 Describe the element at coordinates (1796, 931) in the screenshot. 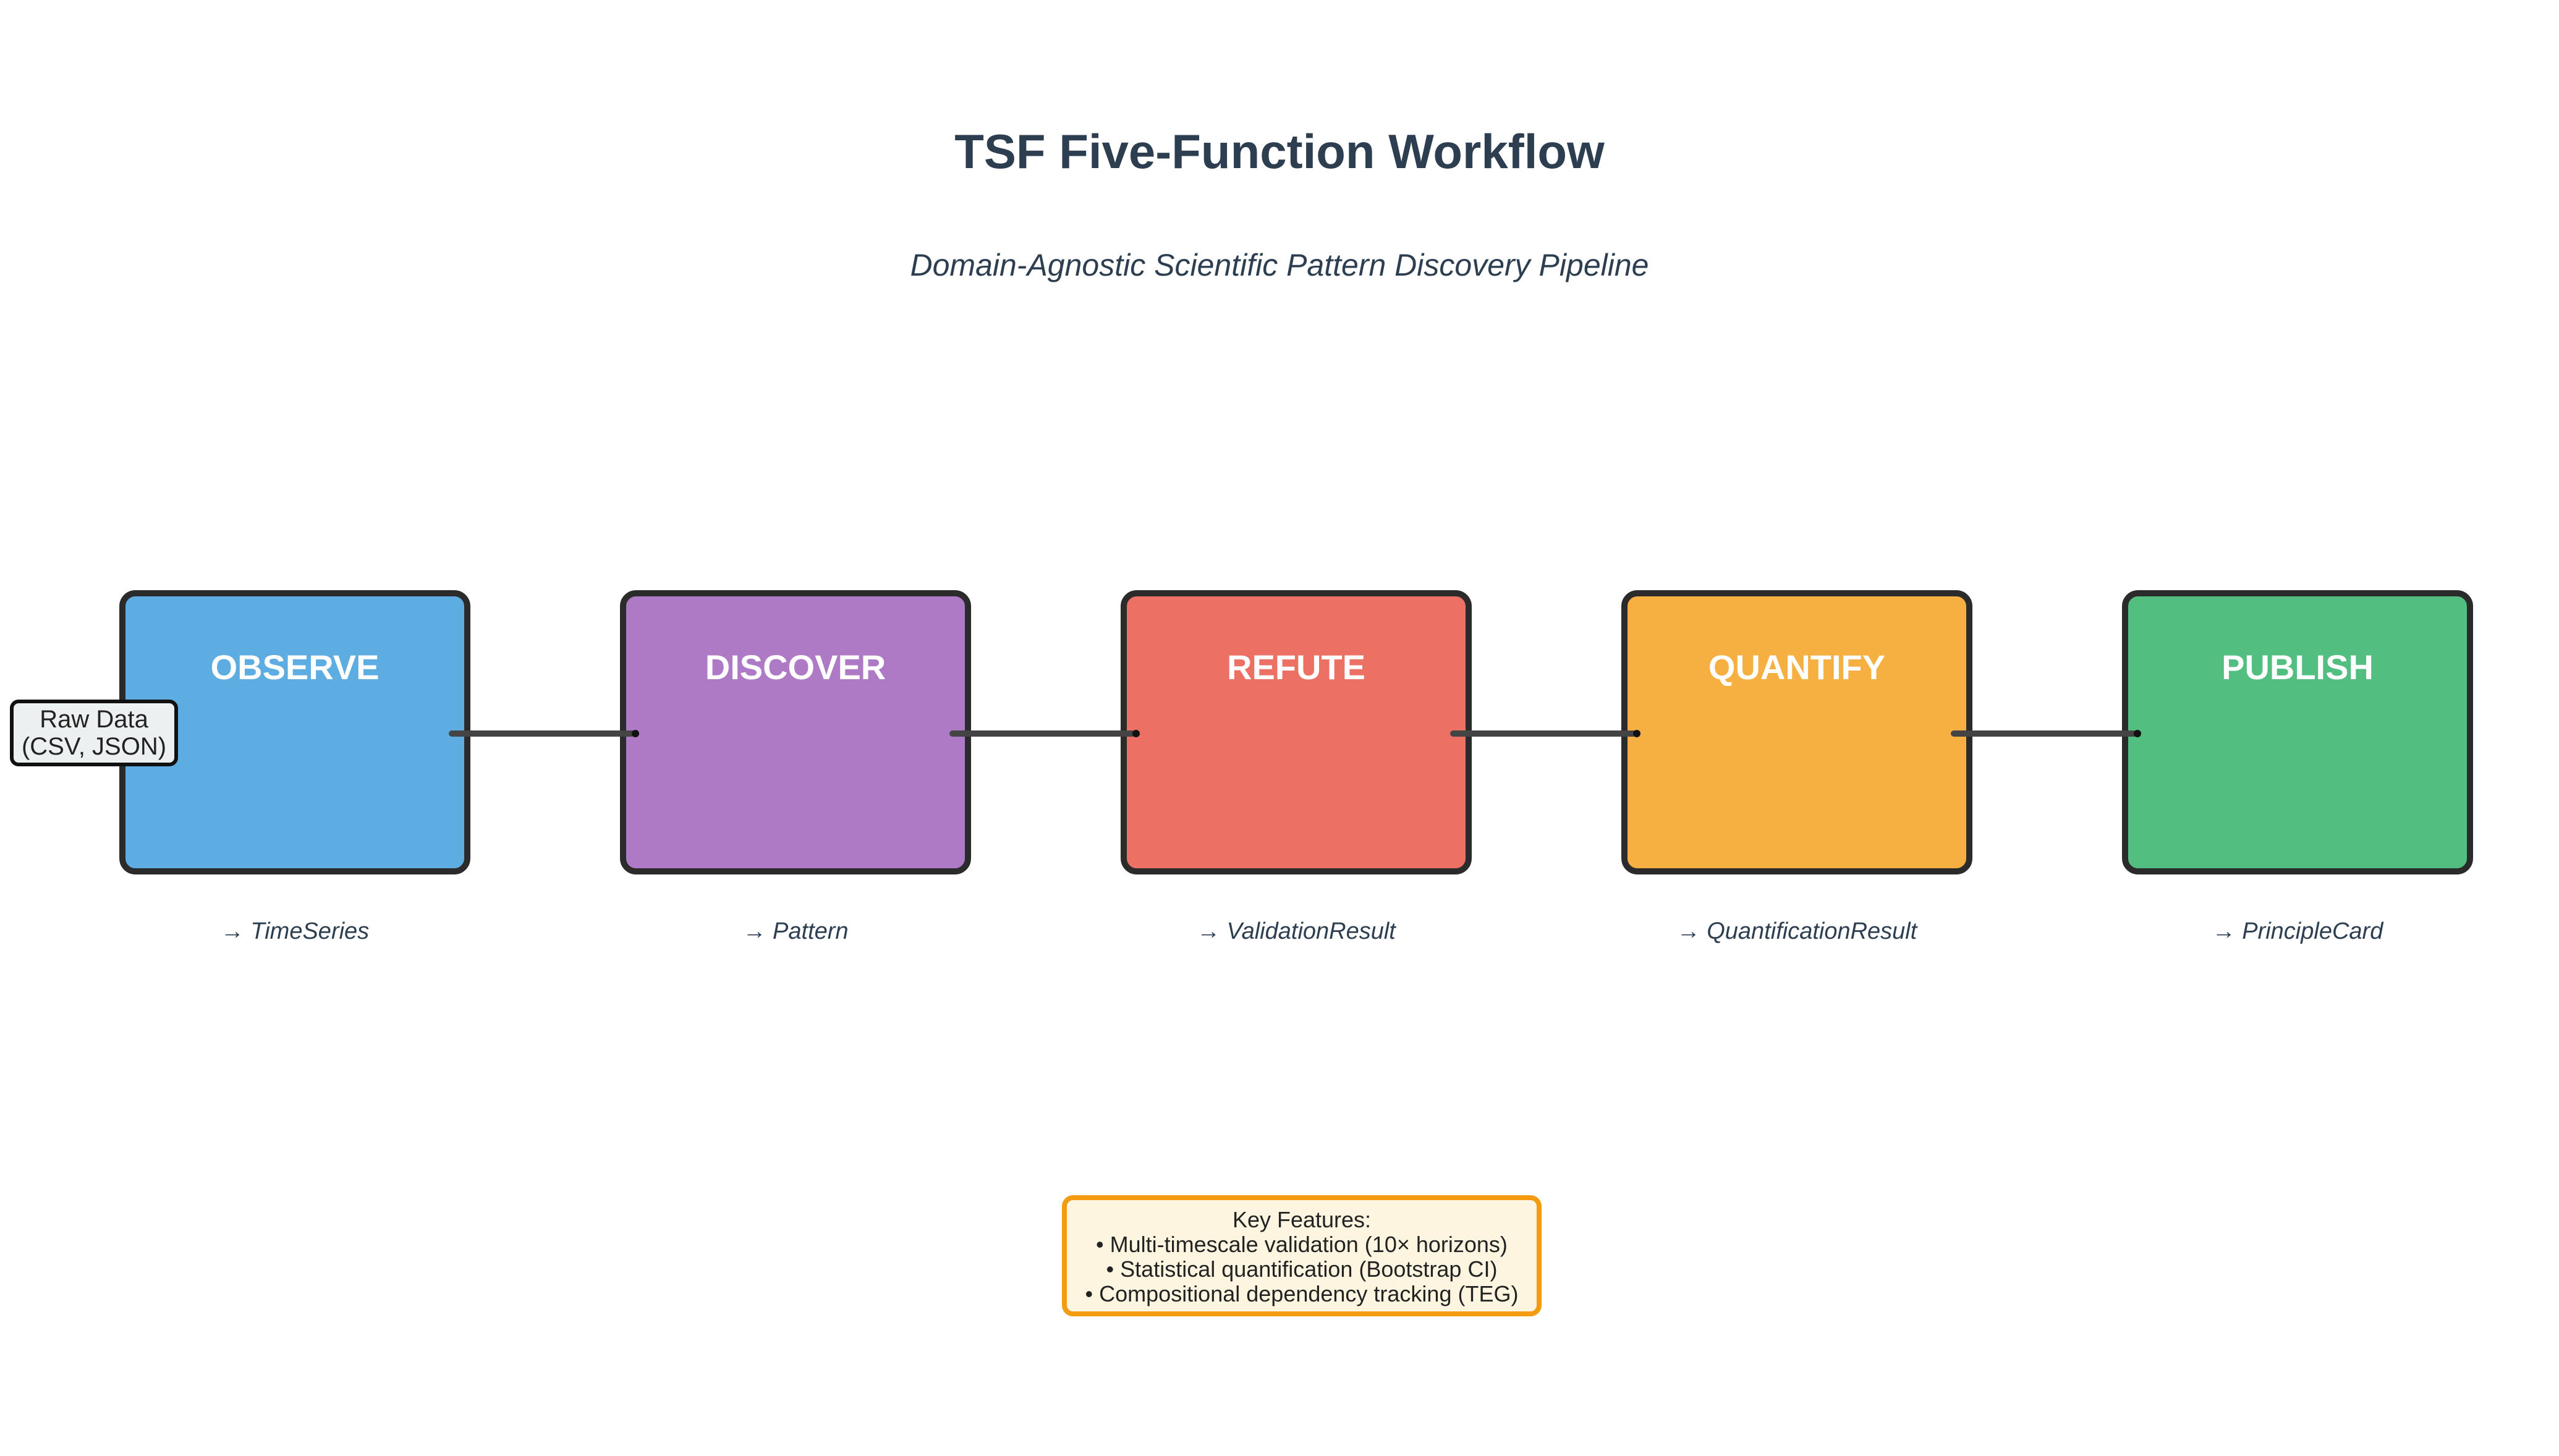

I see `stage-output-quantify: → QuantificationResult` at that location.